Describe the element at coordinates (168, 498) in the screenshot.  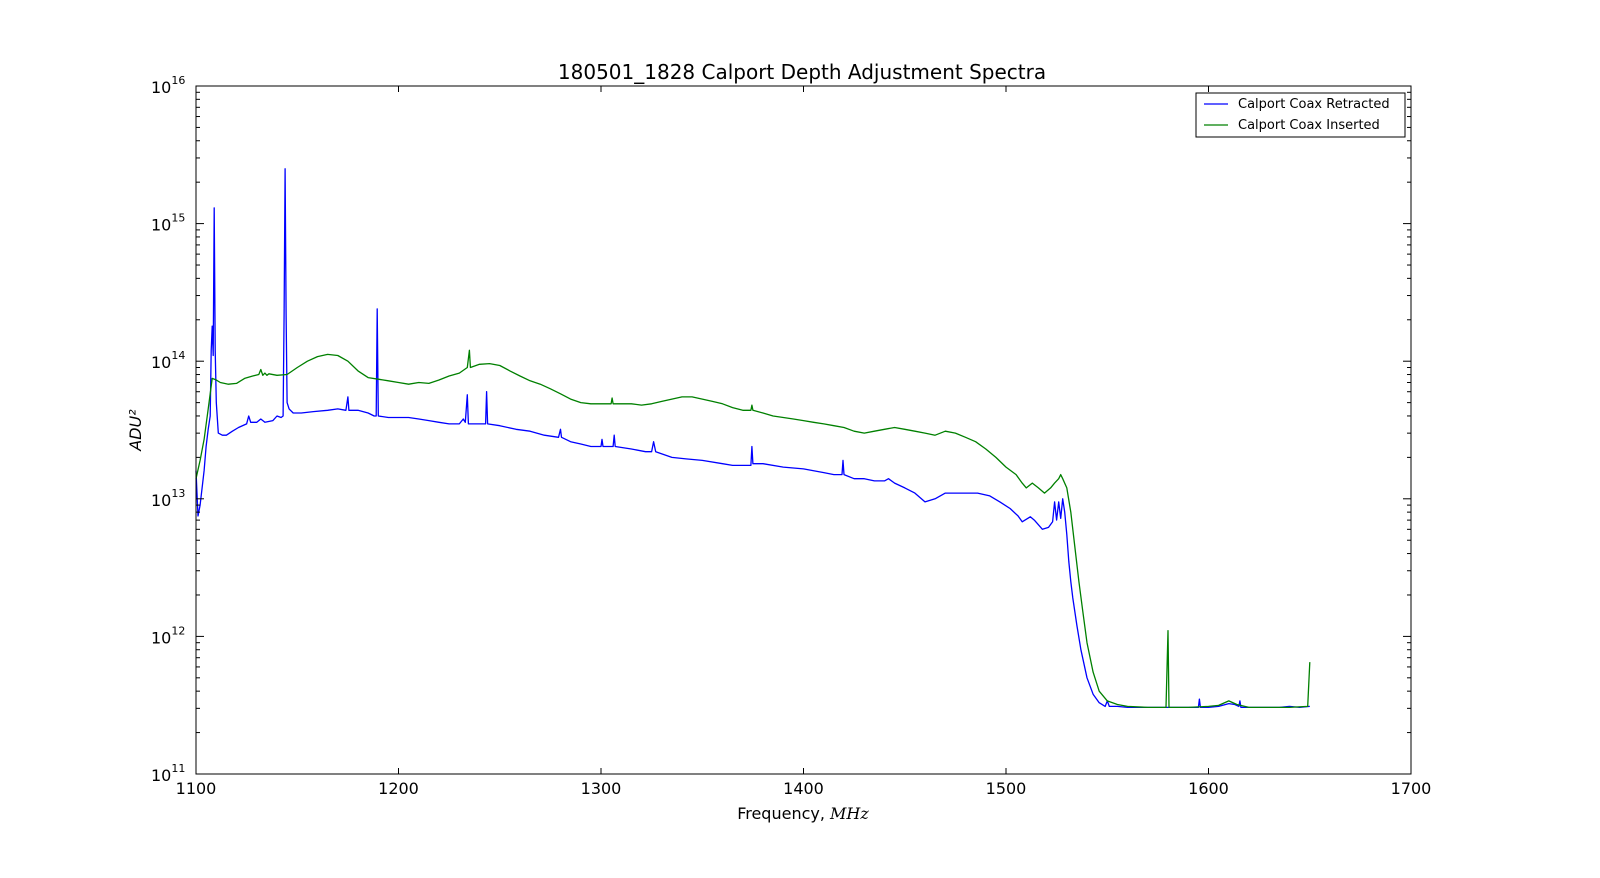
I see `y-tick-label: 1013` at that location.